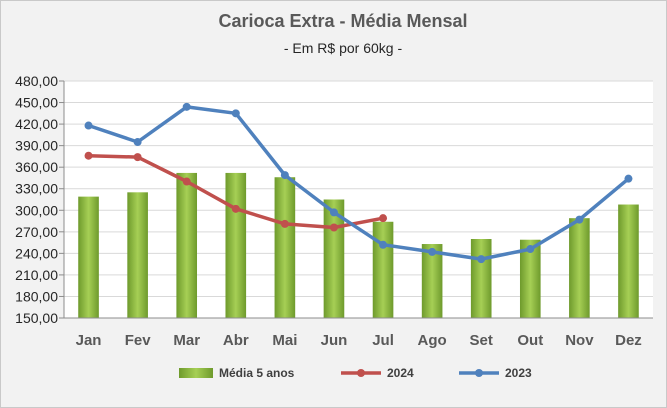 This screenshot has height=408, width=667. Describe the element at coordinates (36, 189) in the screenshot. I see `y-tick-label: 330,00` at that location.